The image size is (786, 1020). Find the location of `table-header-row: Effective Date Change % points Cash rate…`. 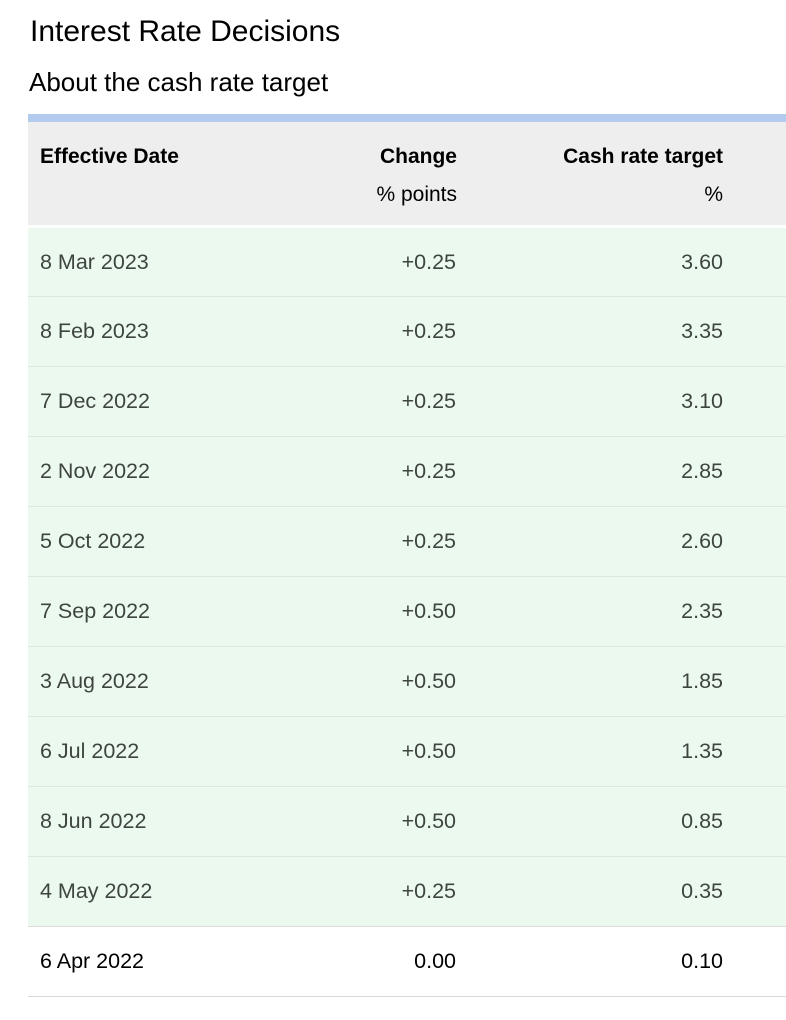

table-header-row: Effective Date Change % points Cash rate… is located at coordinates (407, 175).